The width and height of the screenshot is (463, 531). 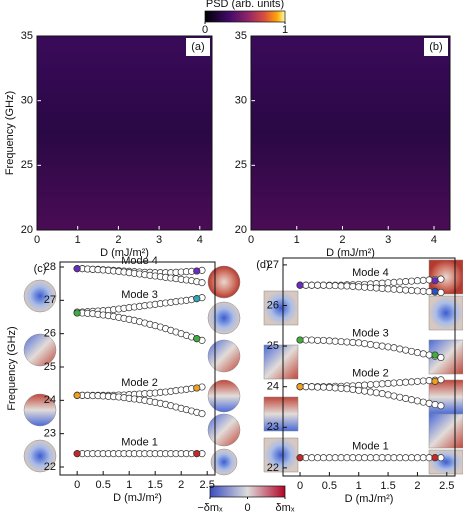 What do you see at coordinates (285, 508) in the screenshot?
I see `colorbar-tick-label: δmₓ` at bounding box center [285, 508].